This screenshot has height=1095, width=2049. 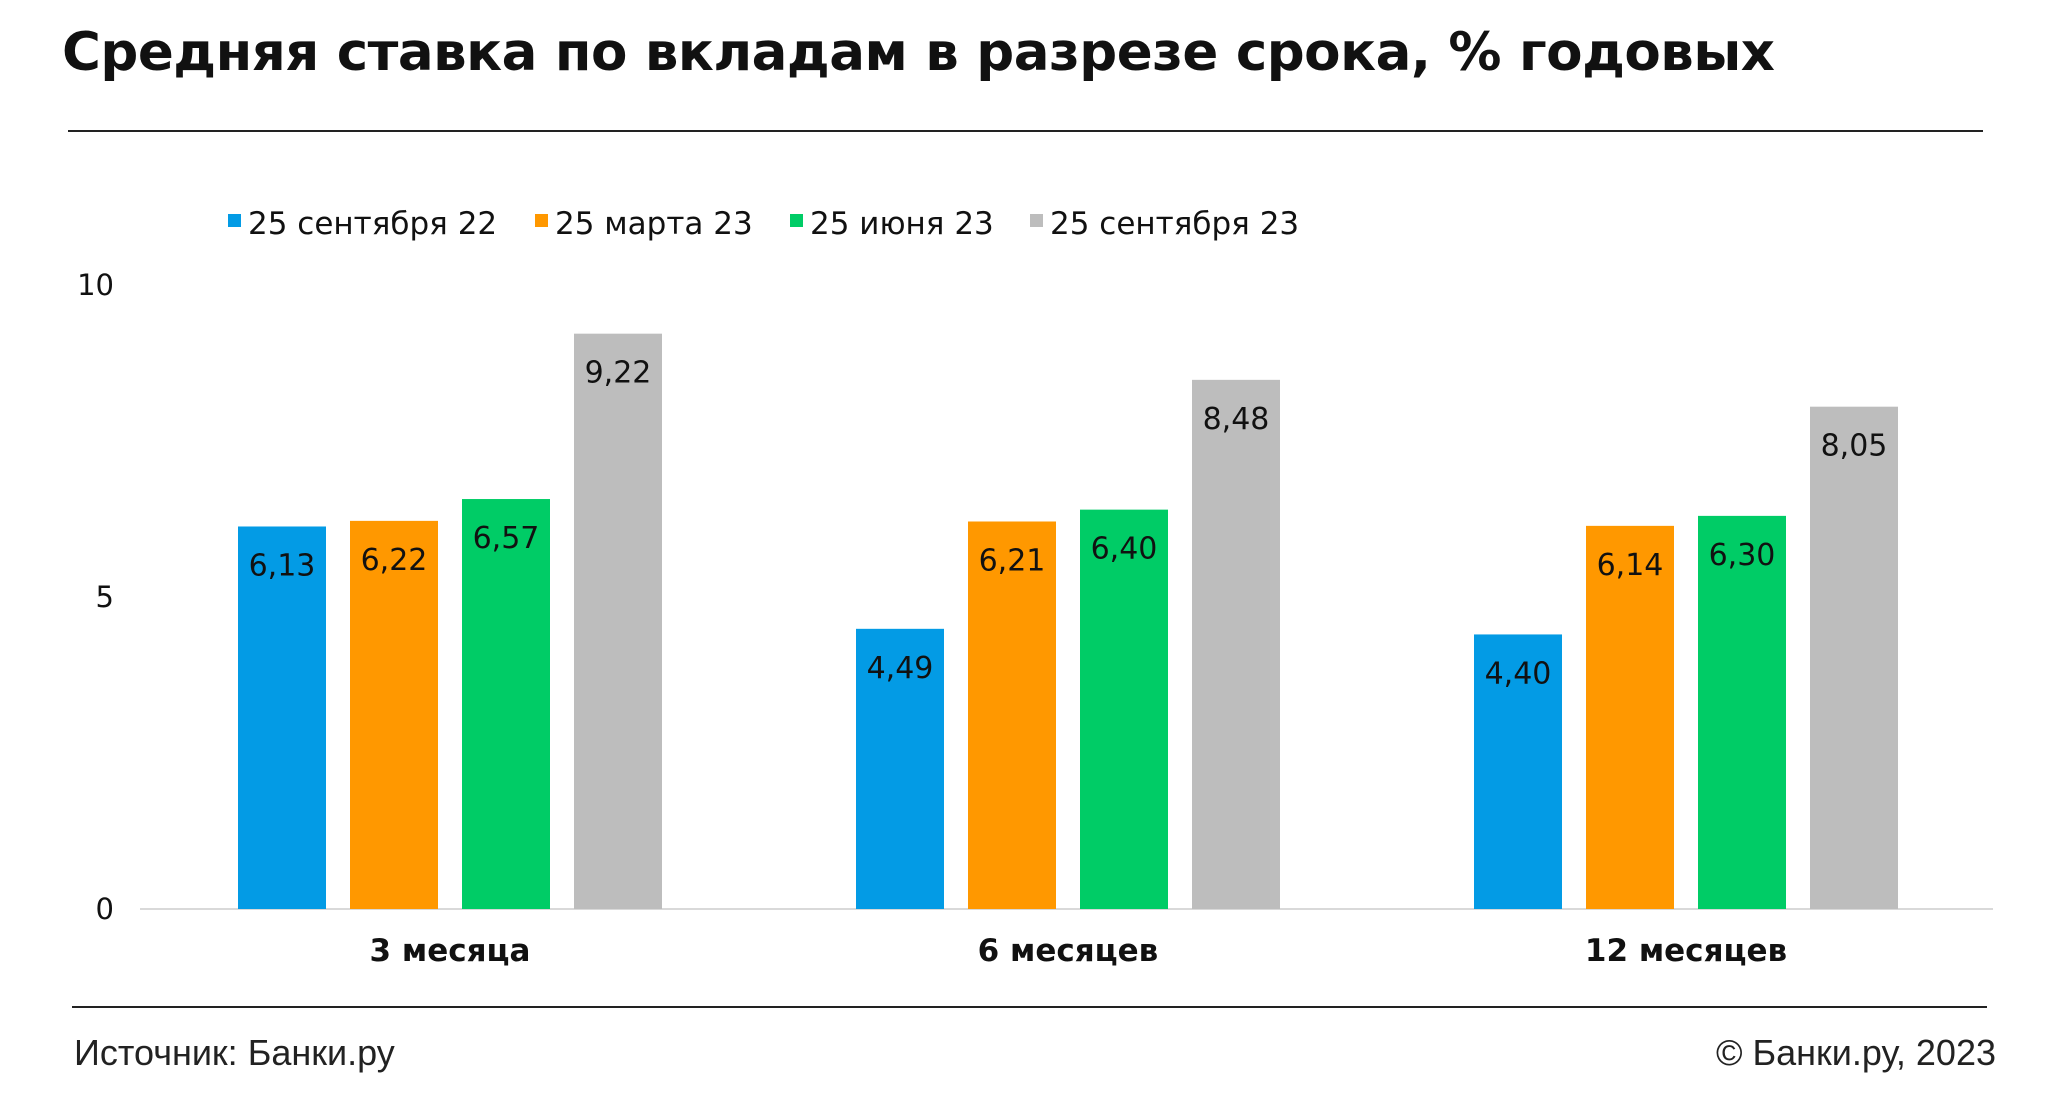 What do you see at coordinates (1025, 131) in the screenshot?
I see `title-divider` at bounding box center [1025, 131].